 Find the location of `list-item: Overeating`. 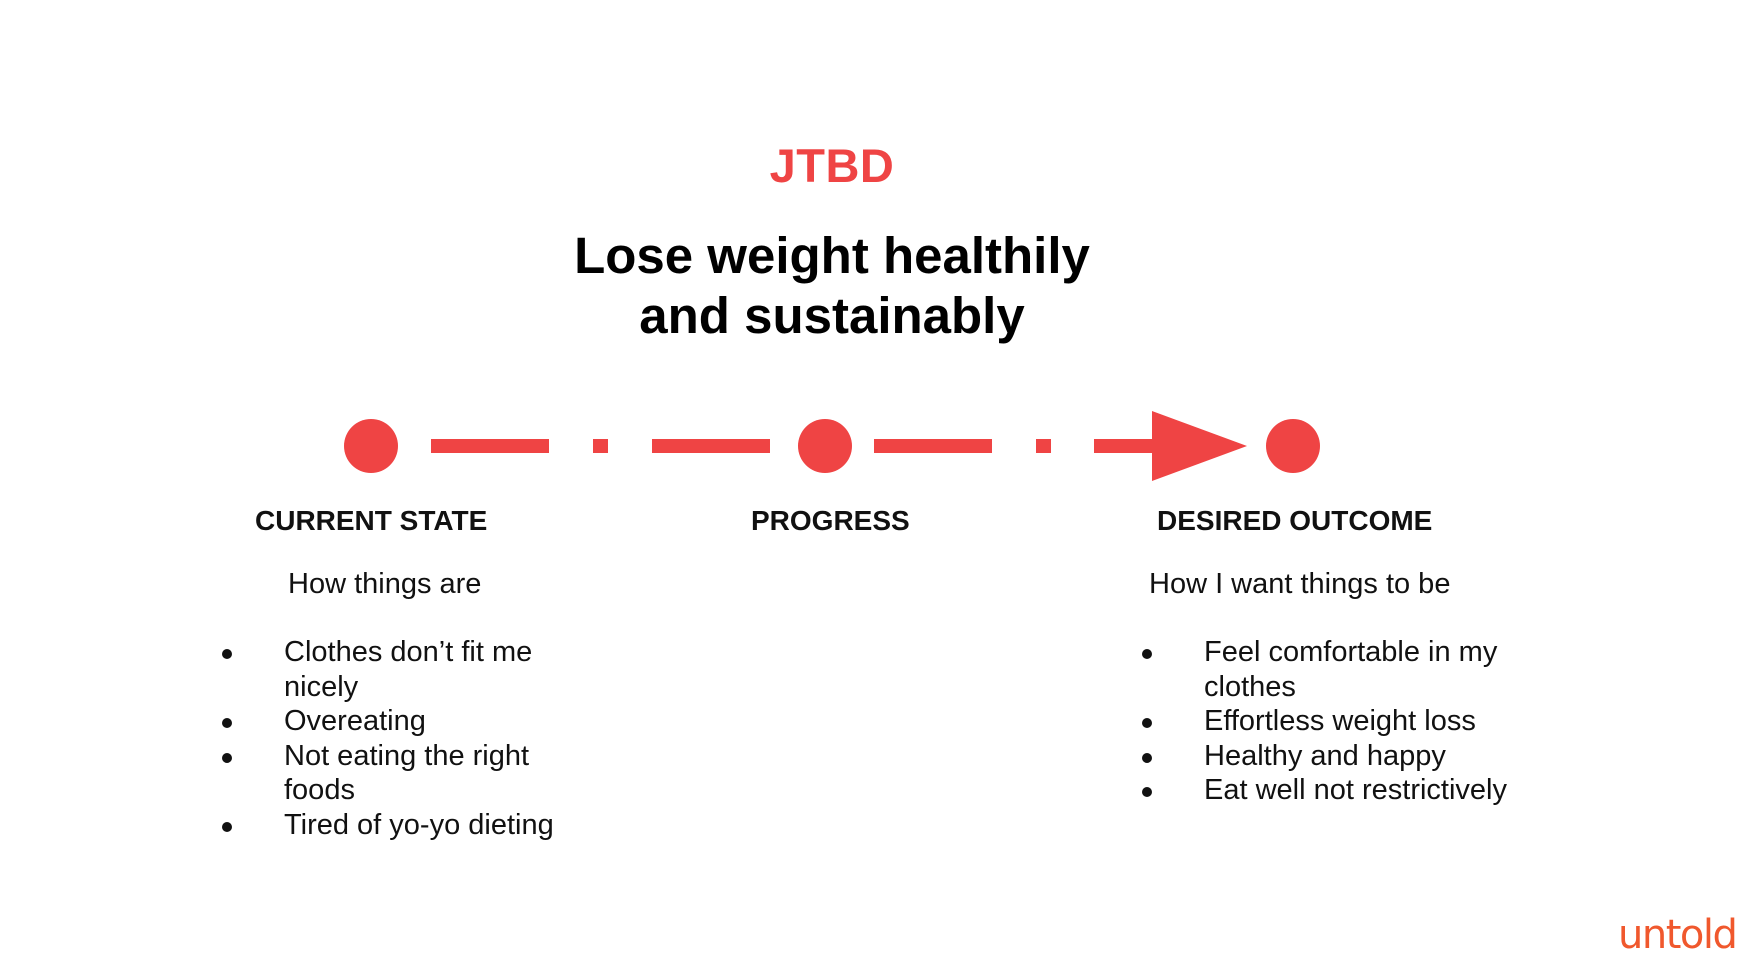

list-item: Overeating is located at coordinates (402, 721).